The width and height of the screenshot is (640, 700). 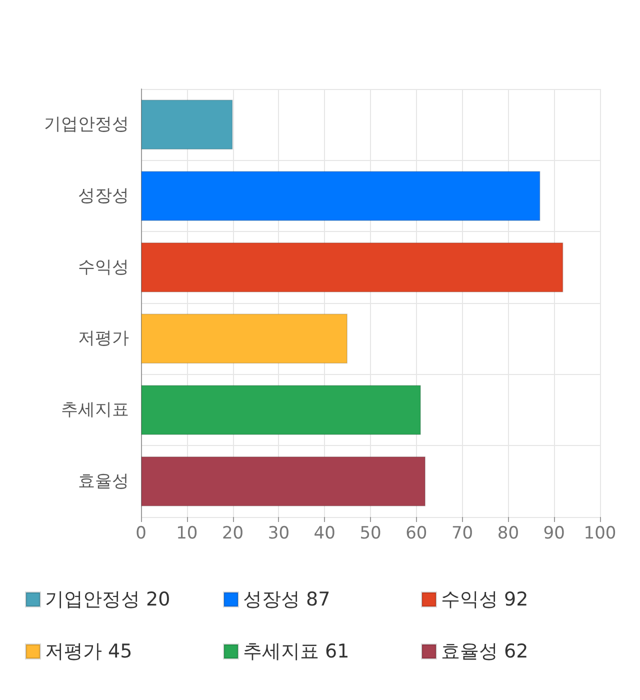 What do you see at coordinates (103, 481) in the screenshot?
I see `y-tick-label: 효율성` at bounding box center [103, 481].